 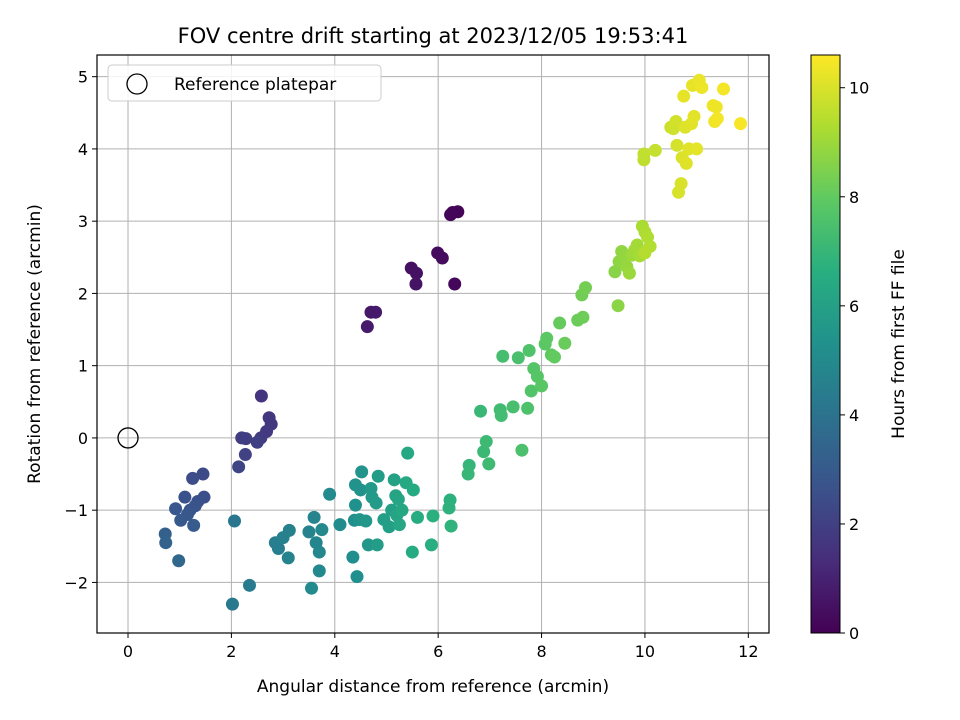 What do you see at coordinates (128, 651) in the screenshot?
I see `x-tick-label: 0` at bounding box center [128, 651].